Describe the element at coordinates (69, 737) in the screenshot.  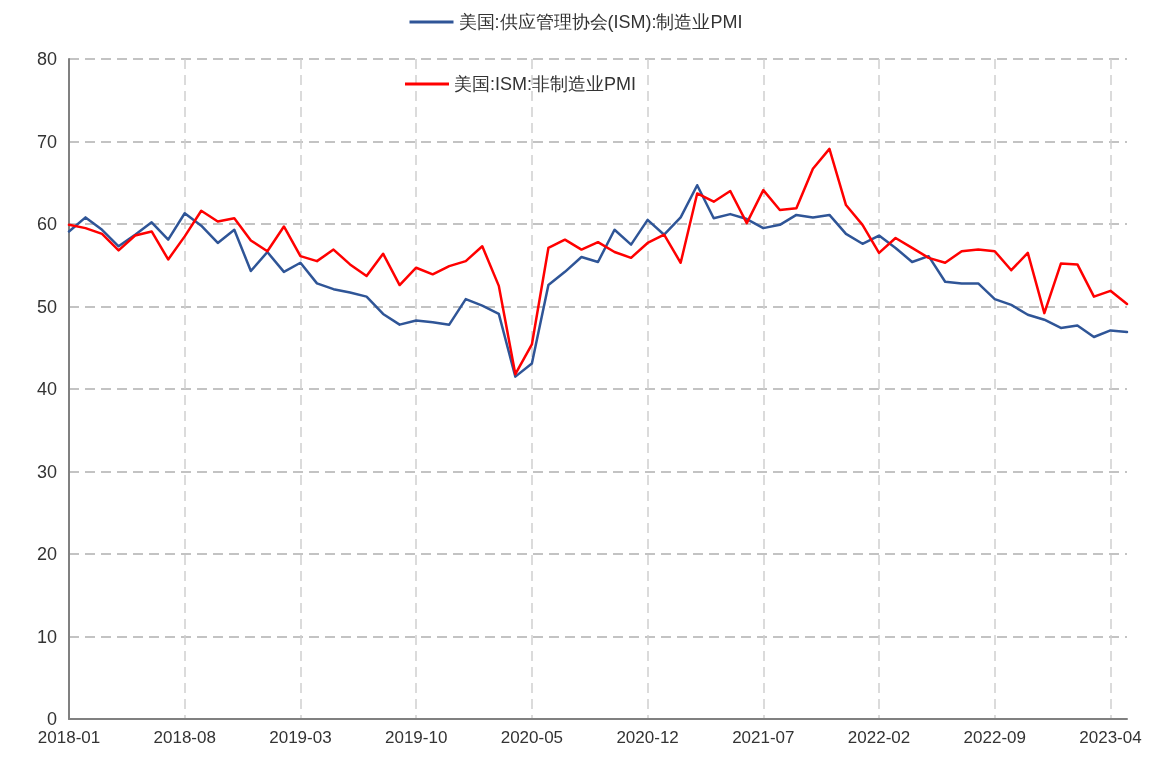
I see `x-tick-label: 2018-01` at that location.